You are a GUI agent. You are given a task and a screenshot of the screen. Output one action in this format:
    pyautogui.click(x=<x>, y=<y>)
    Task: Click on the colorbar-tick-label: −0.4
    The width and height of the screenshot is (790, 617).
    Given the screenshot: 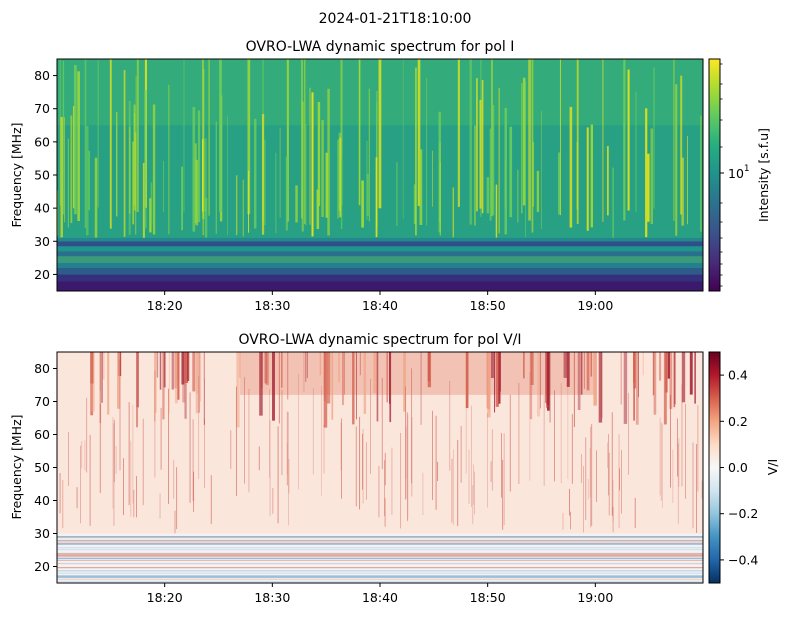 What is the action you would take?
    pyautogui.click(x=743, y=559)
    